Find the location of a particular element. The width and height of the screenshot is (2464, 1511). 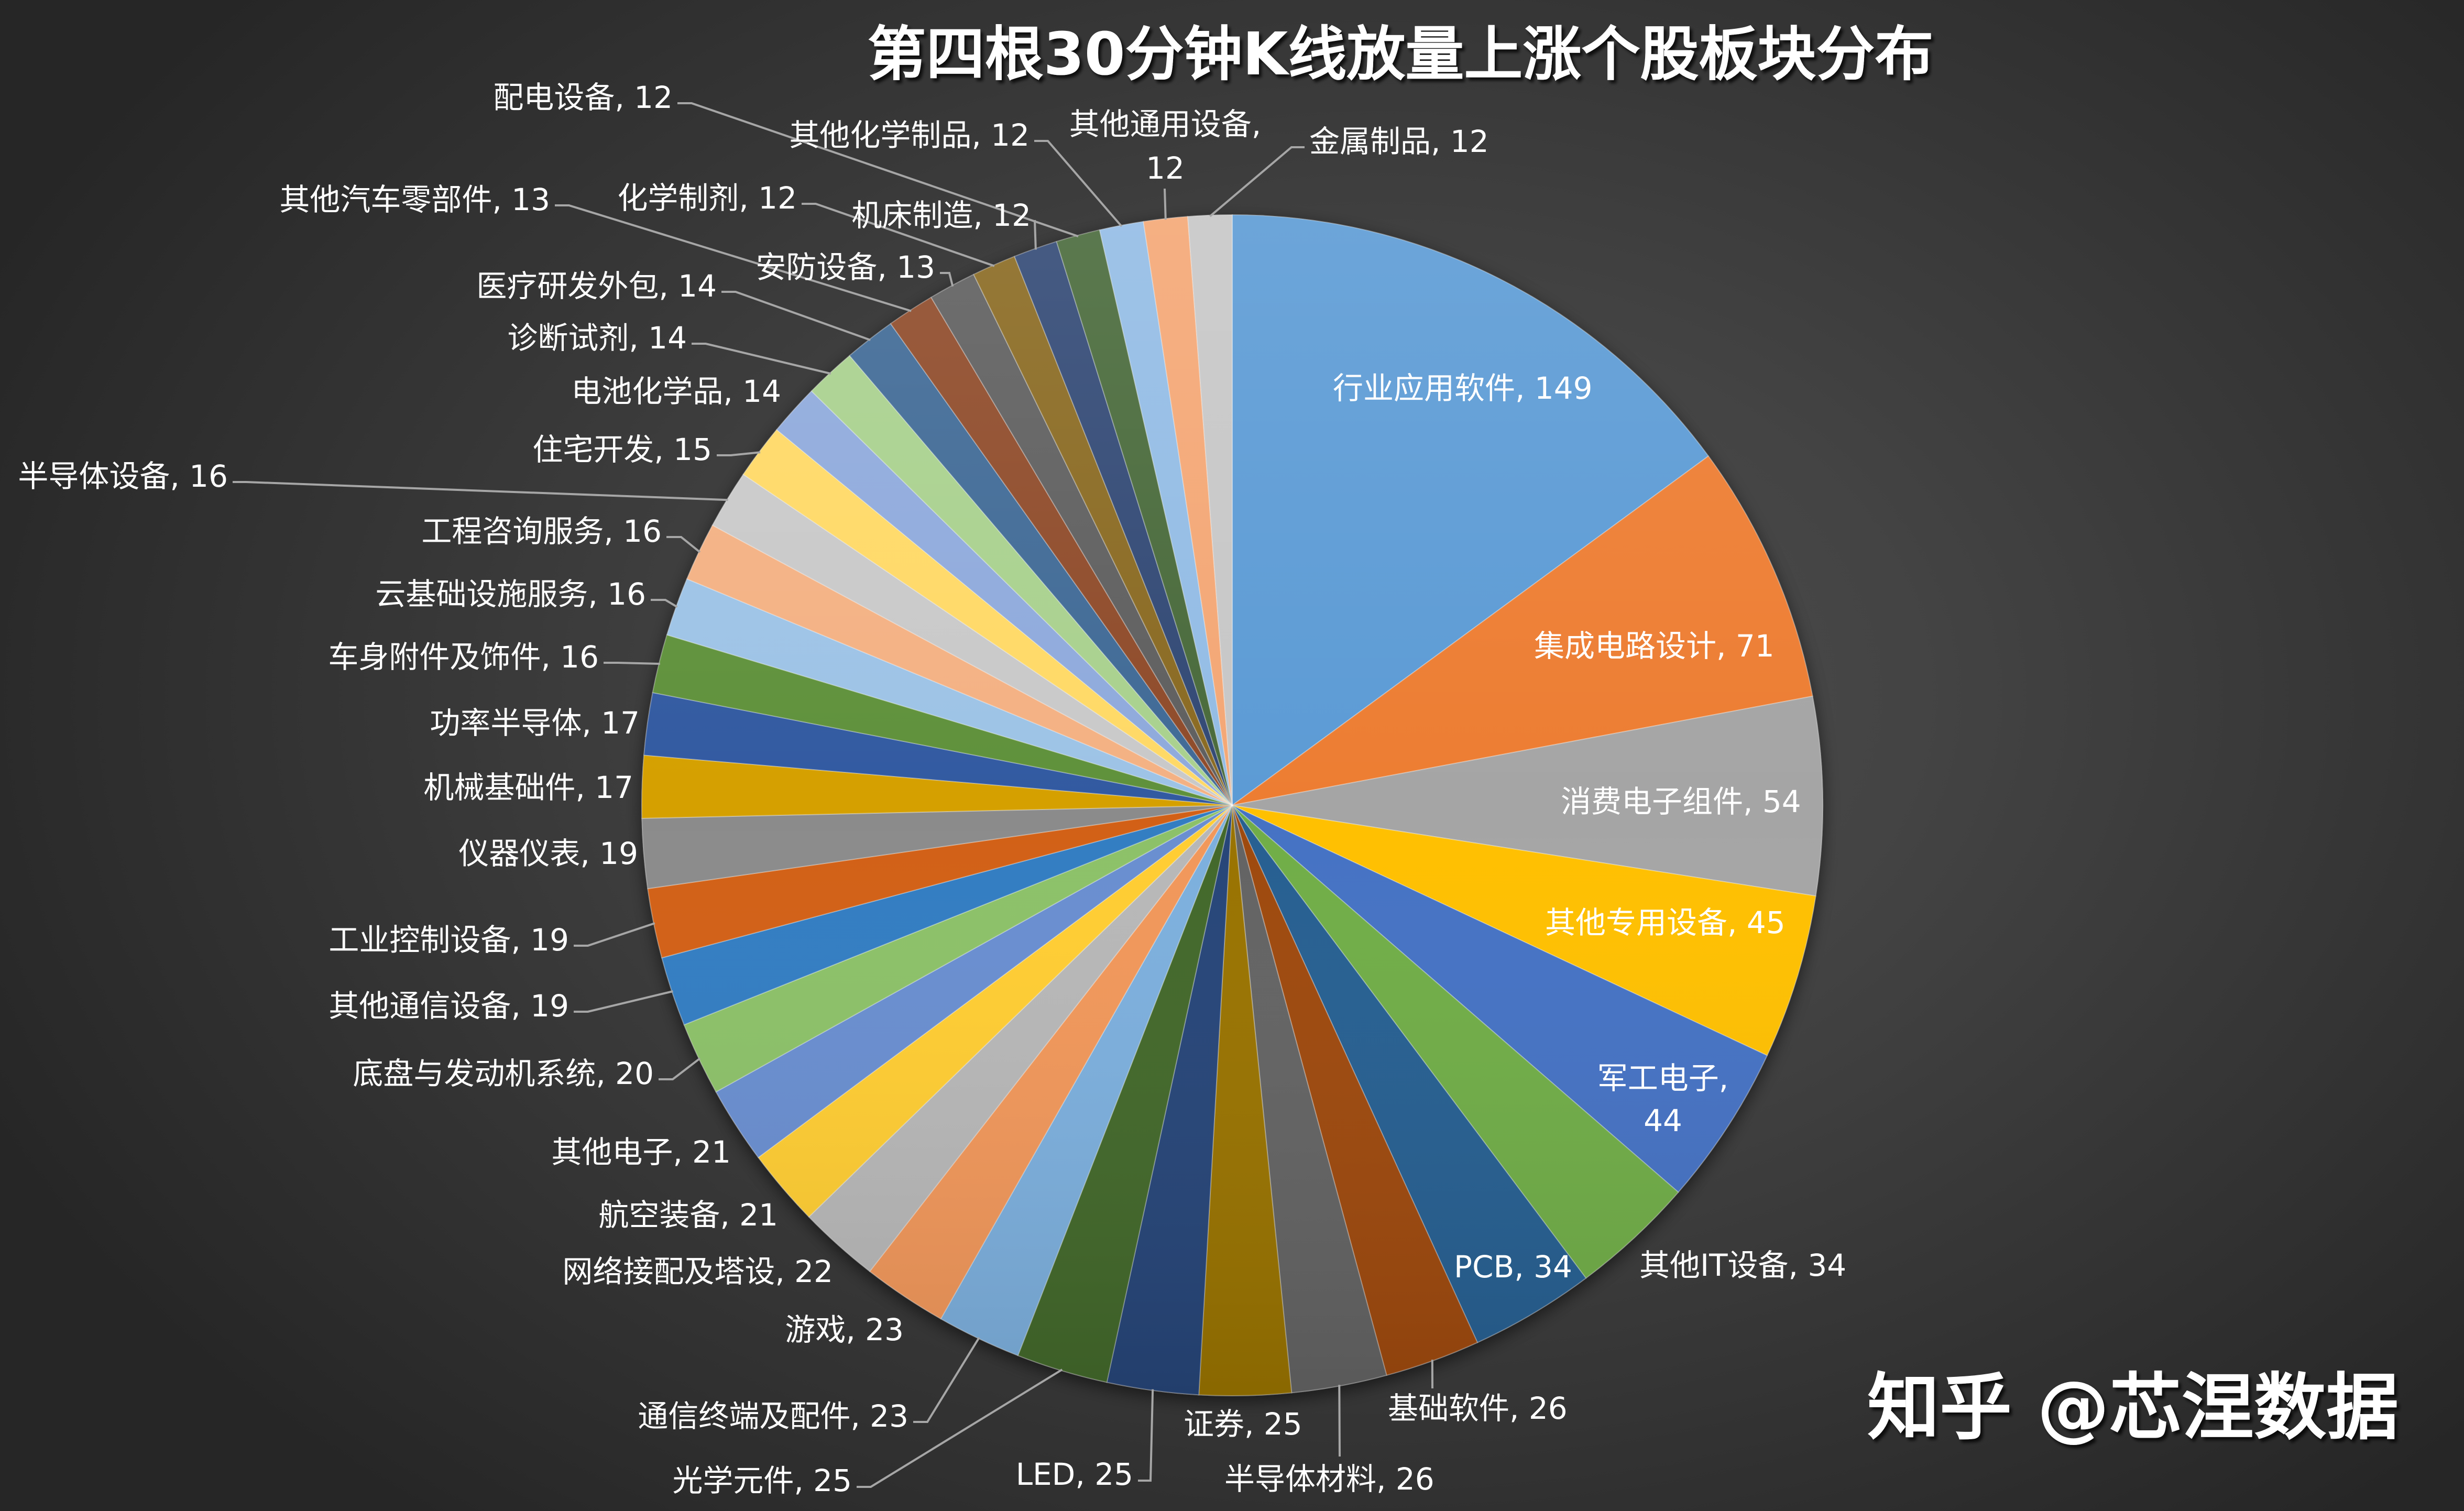

data-label: 军工电子, 44 is located at coordinates (1662, 1099).